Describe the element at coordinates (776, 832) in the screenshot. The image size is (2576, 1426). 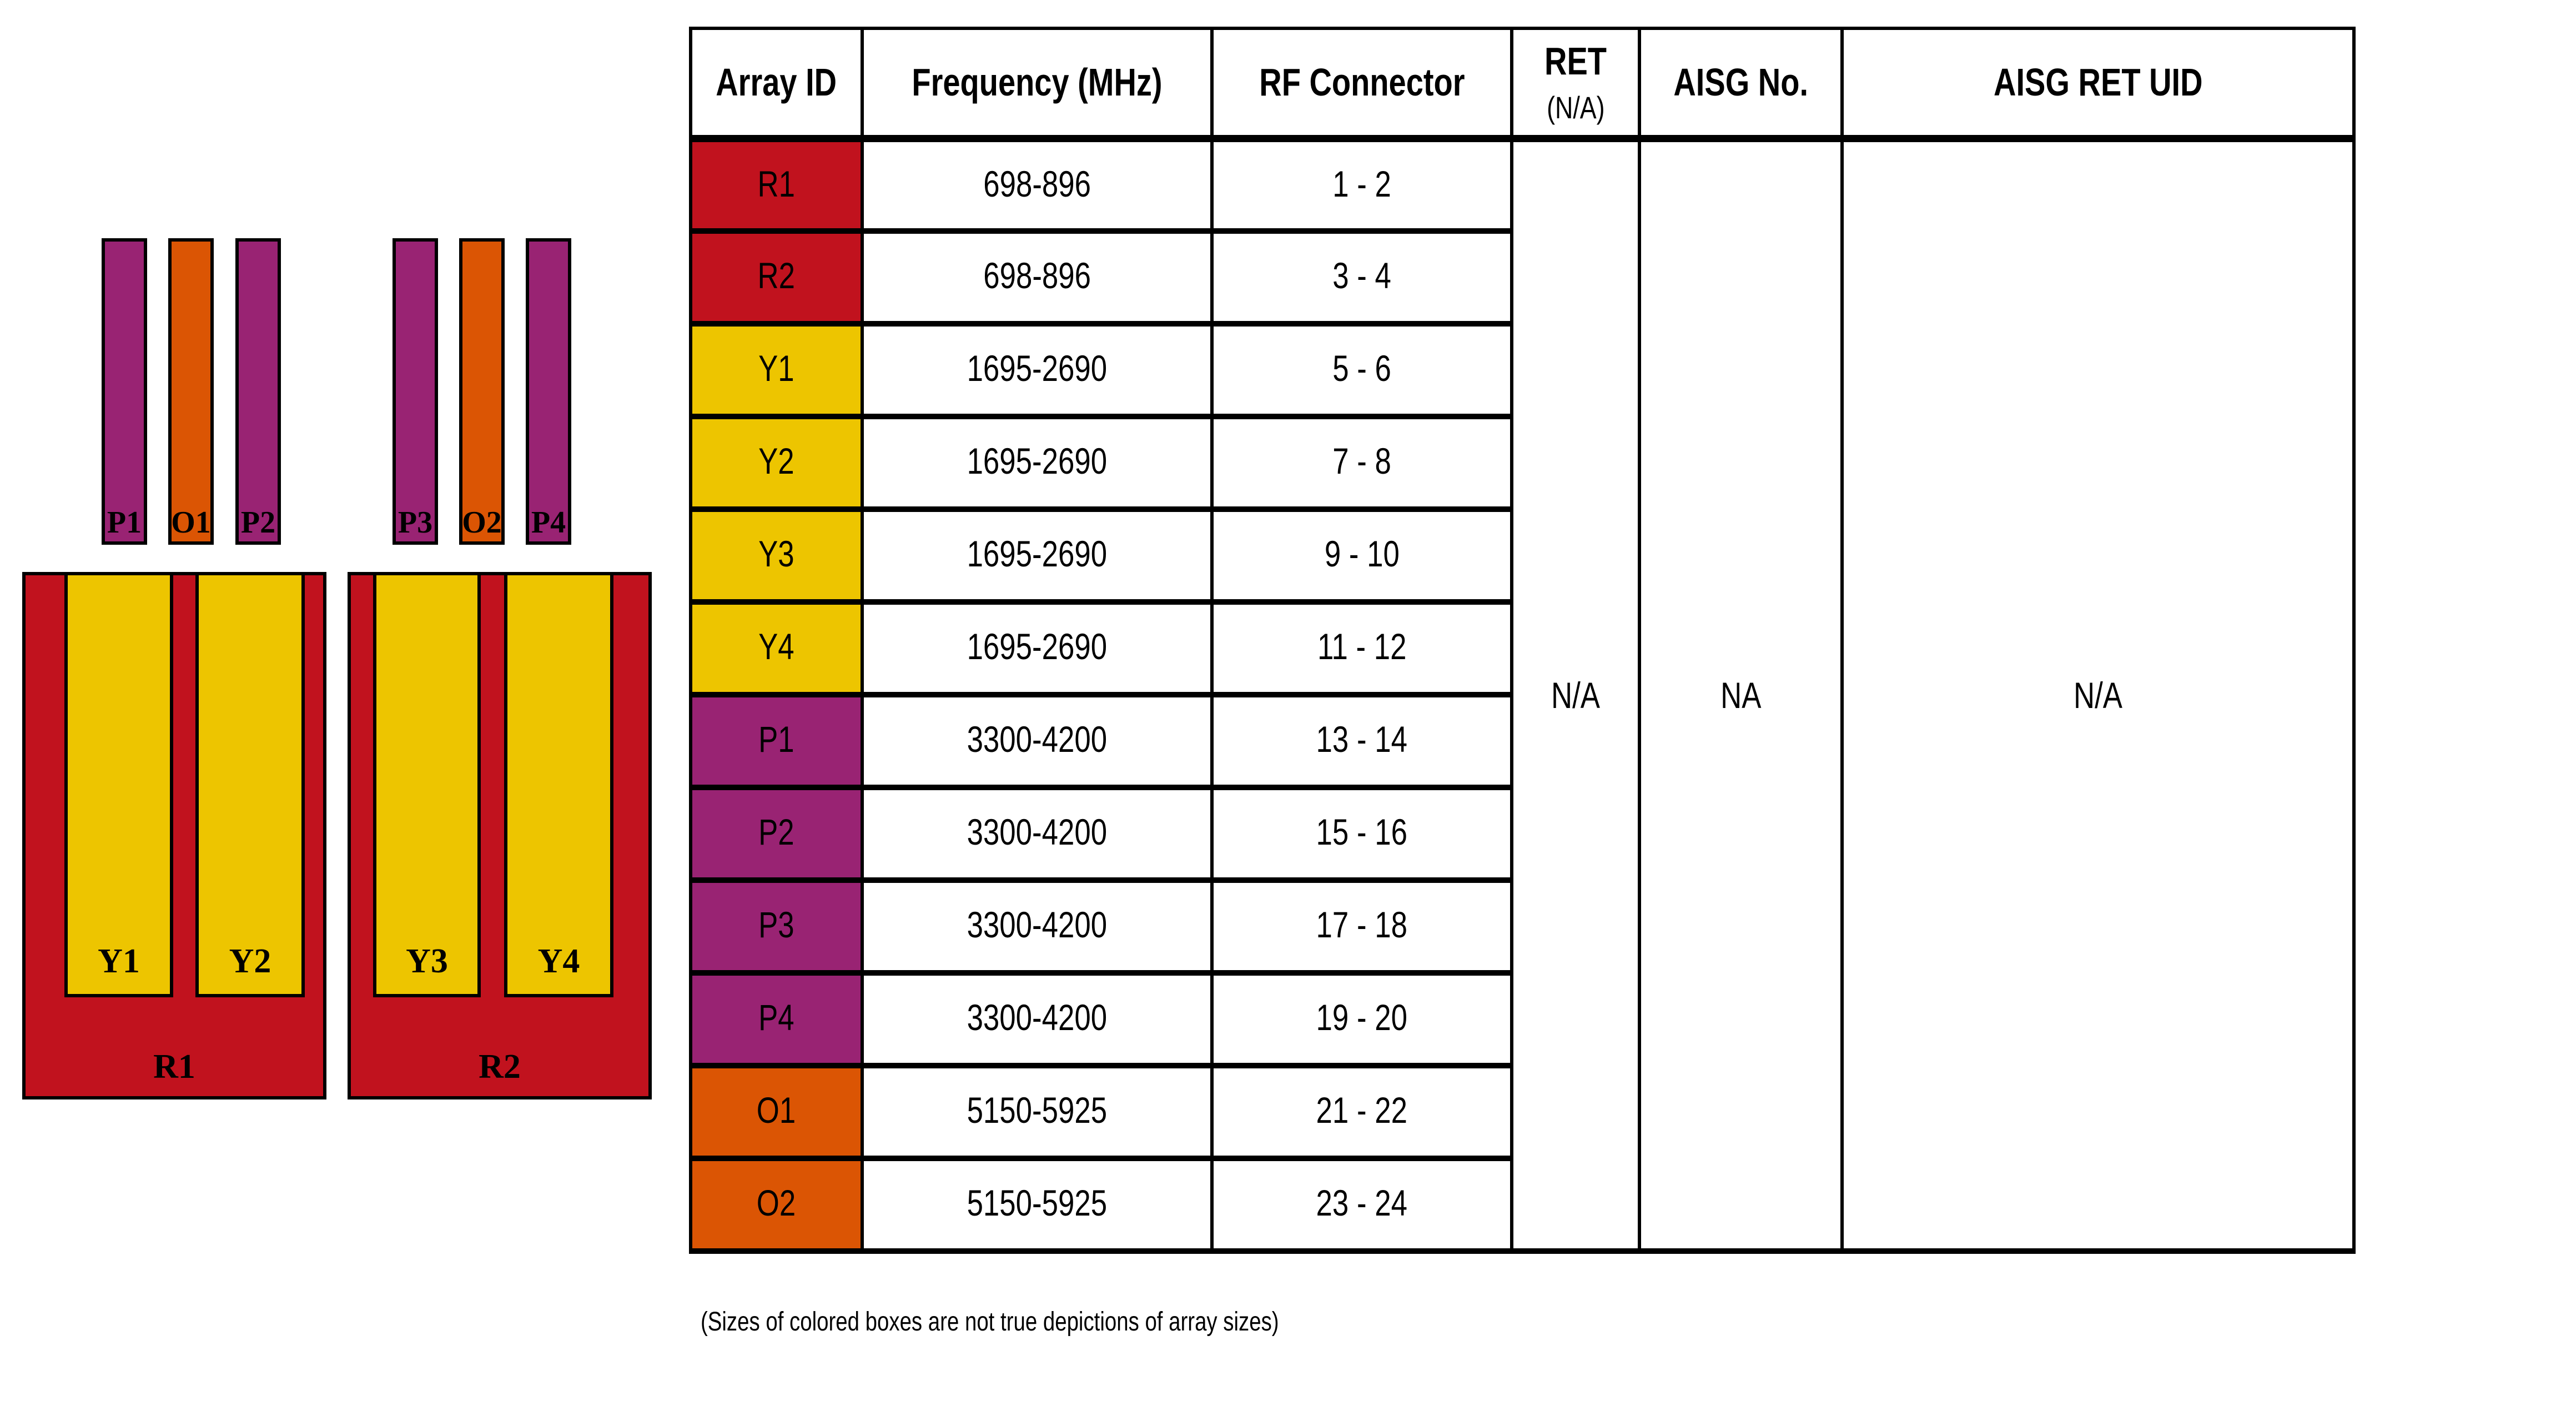
I see `array-id-text: P2` at that location.